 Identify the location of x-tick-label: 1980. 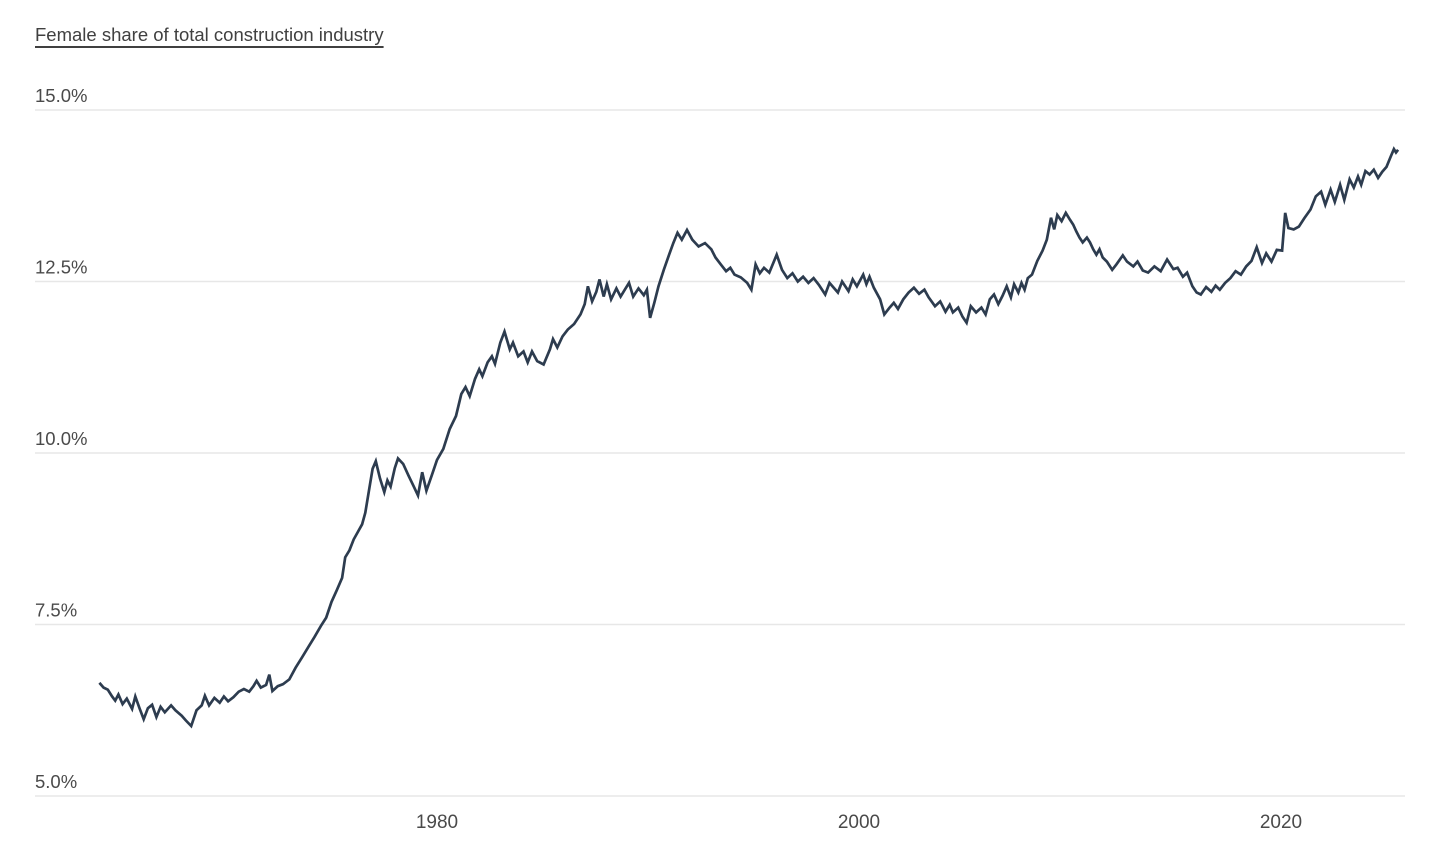
(437, 822).